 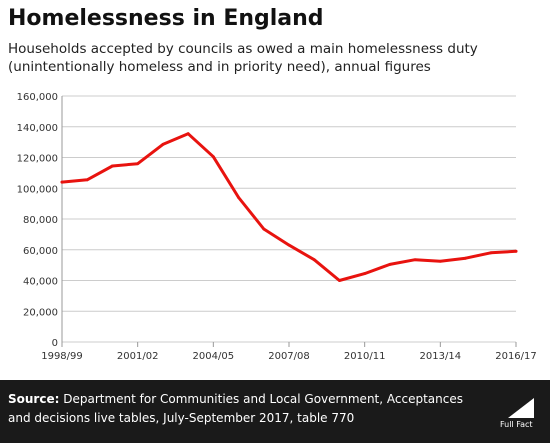 I want to click on y-tick-label: 20,000, so click(x=40, y=312).